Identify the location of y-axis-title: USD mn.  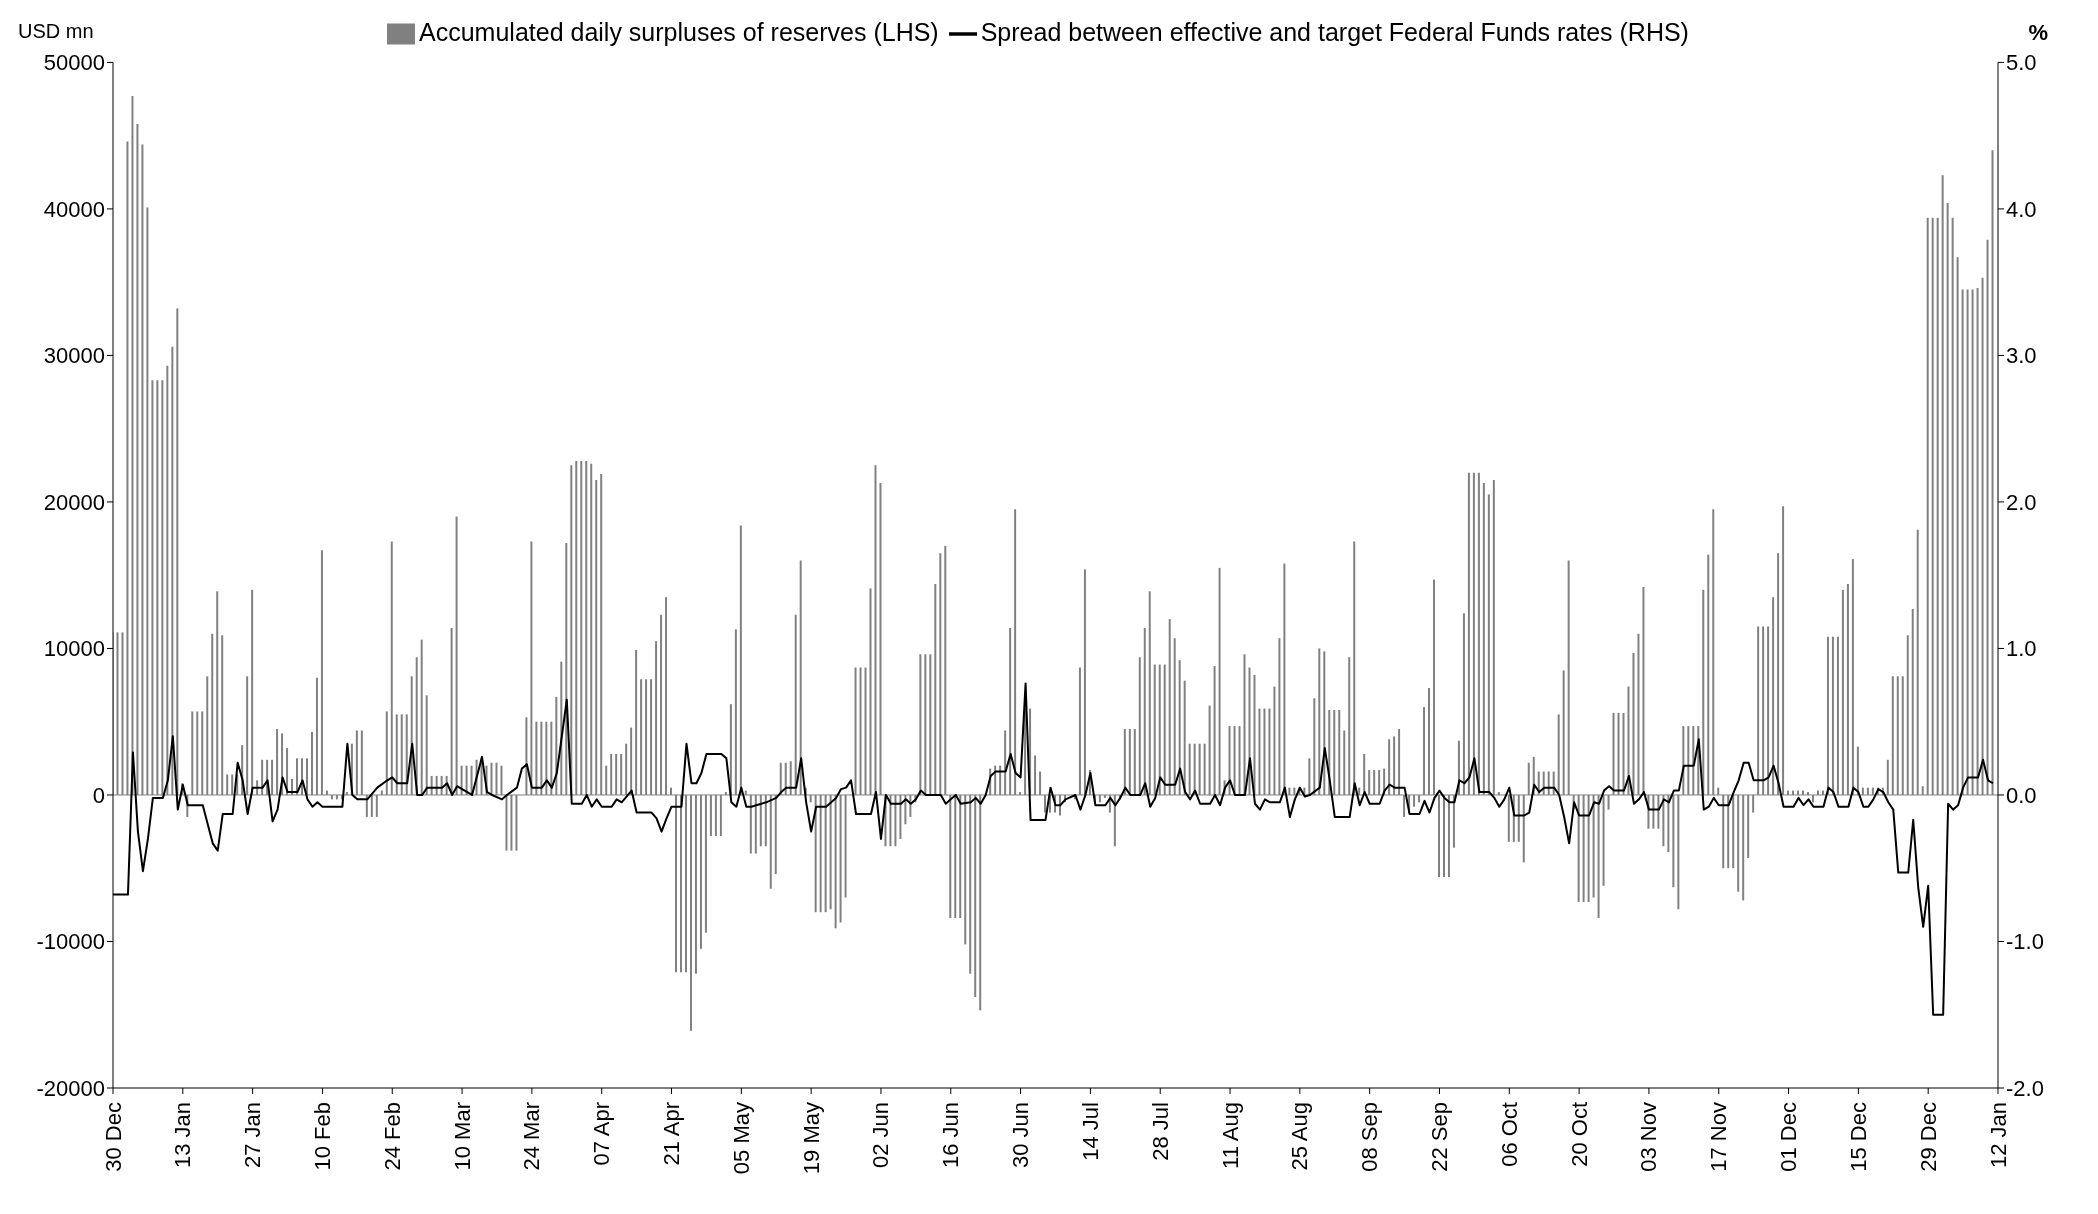
(56, 31).